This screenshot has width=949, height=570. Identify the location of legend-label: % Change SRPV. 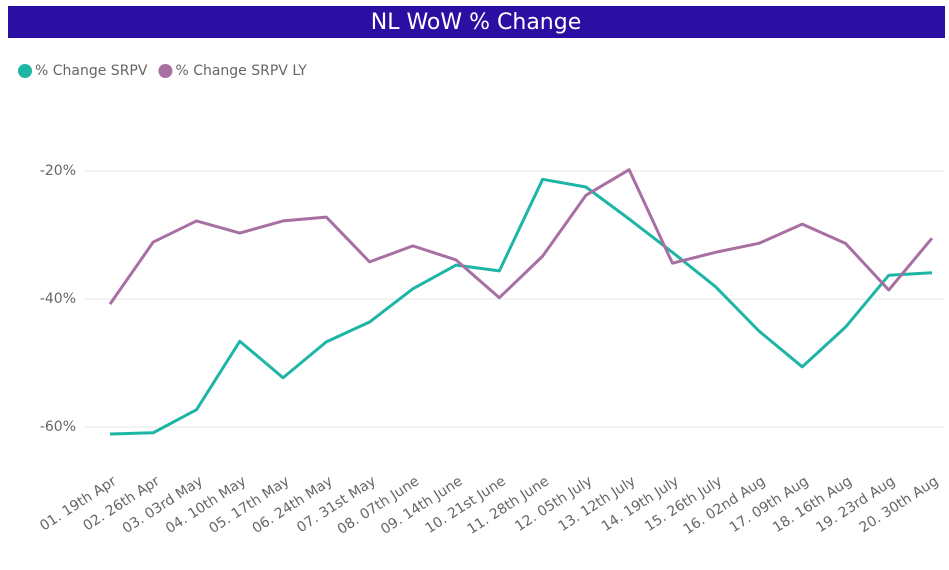
(91, 71).